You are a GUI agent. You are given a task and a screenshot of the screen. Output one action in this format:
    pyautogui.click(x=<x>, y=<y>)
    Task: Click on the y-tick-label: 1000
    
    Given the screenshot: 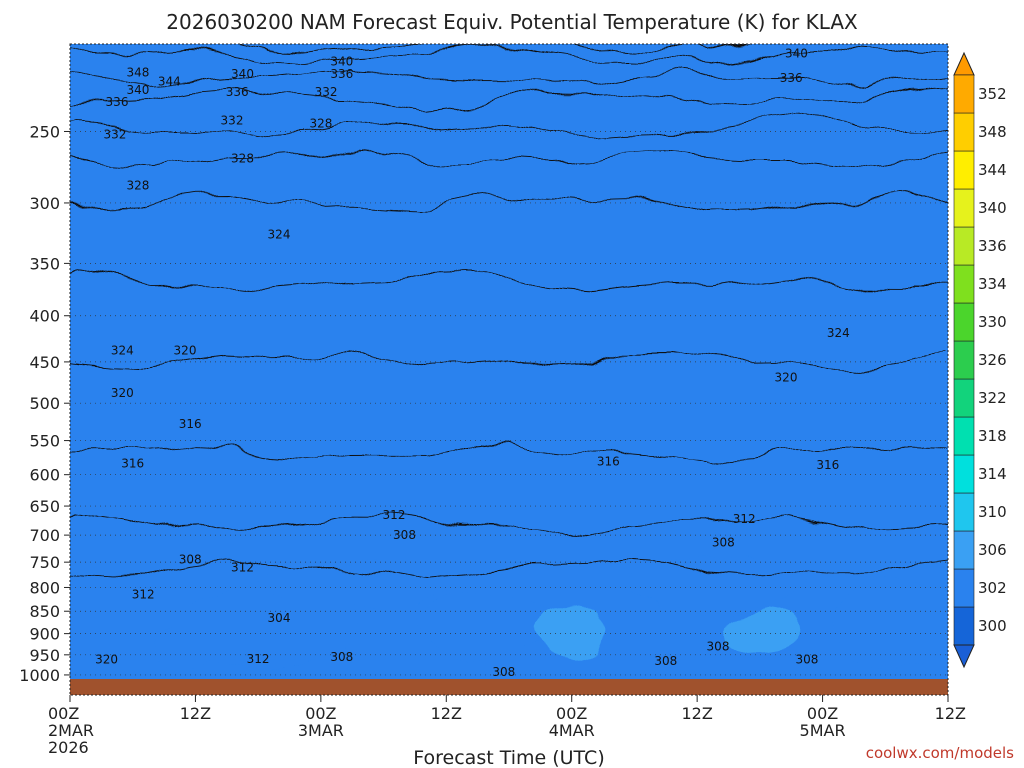 What is the action you would take?
    pyautogui.click(x=39, y=675)
    